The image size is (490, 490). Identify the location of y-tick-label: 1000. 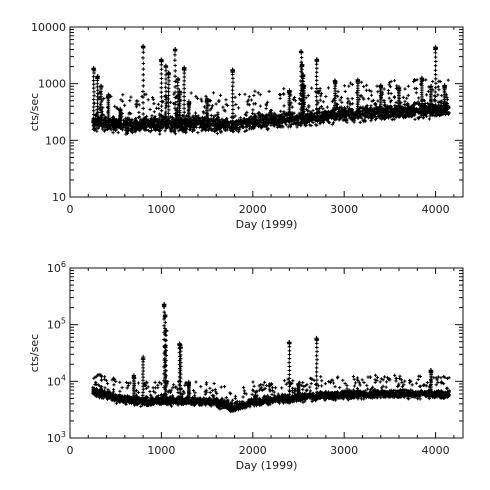
(52, 84).